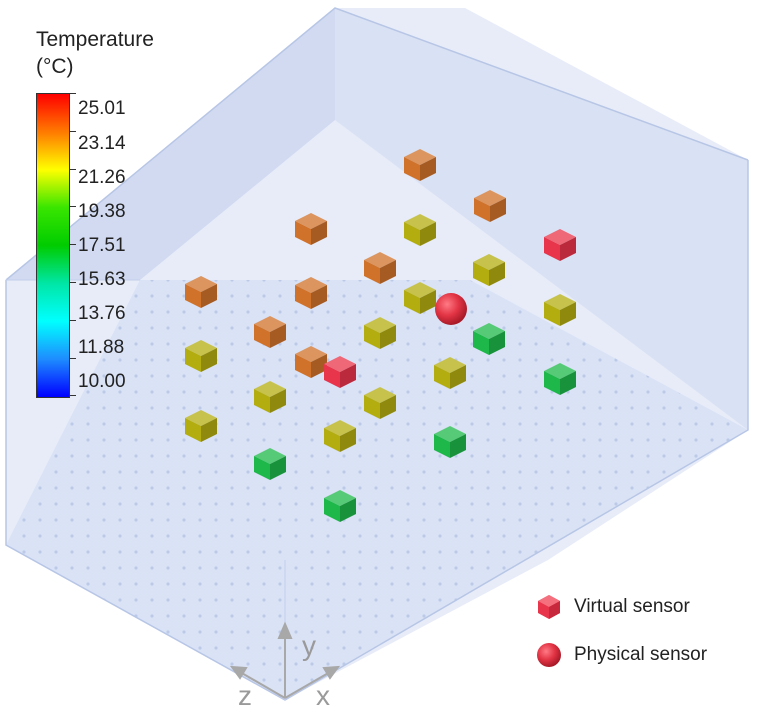  What do you see at coordinates (102, 381) in the screenshot?
I see `colorbar-label: 10.00` at bounding box center [102, 381].